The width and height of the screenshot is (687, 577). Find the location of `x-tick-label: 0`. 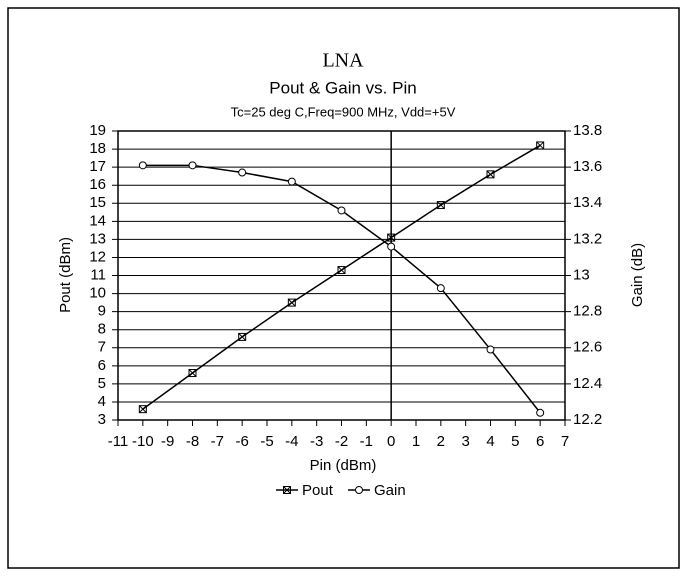

x-tick-label: 0 is located at coordinates (391, 441).